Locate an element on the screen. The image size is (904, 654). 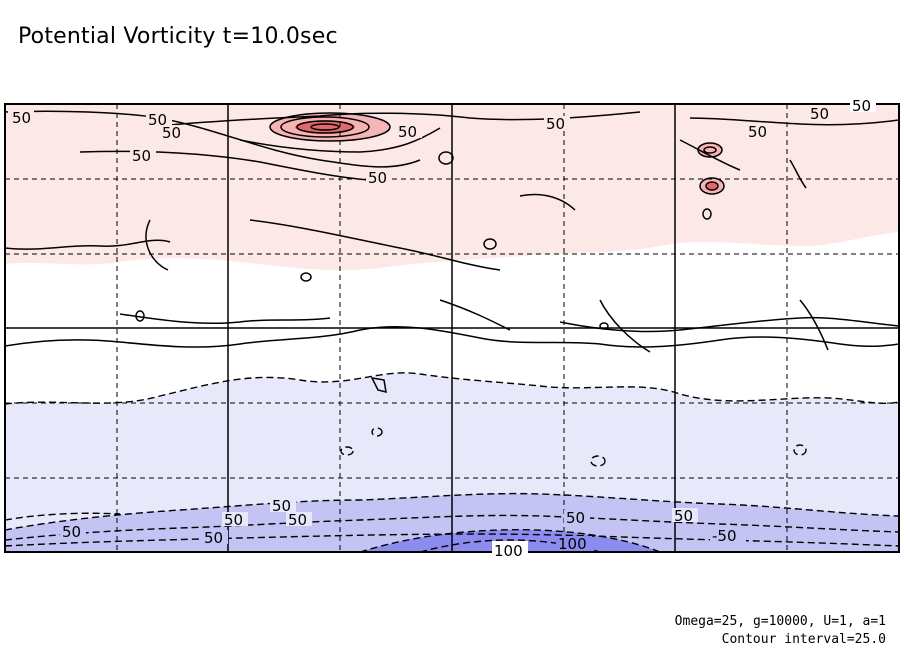
positive-core-north-inner is located at coordinates (325, 127).